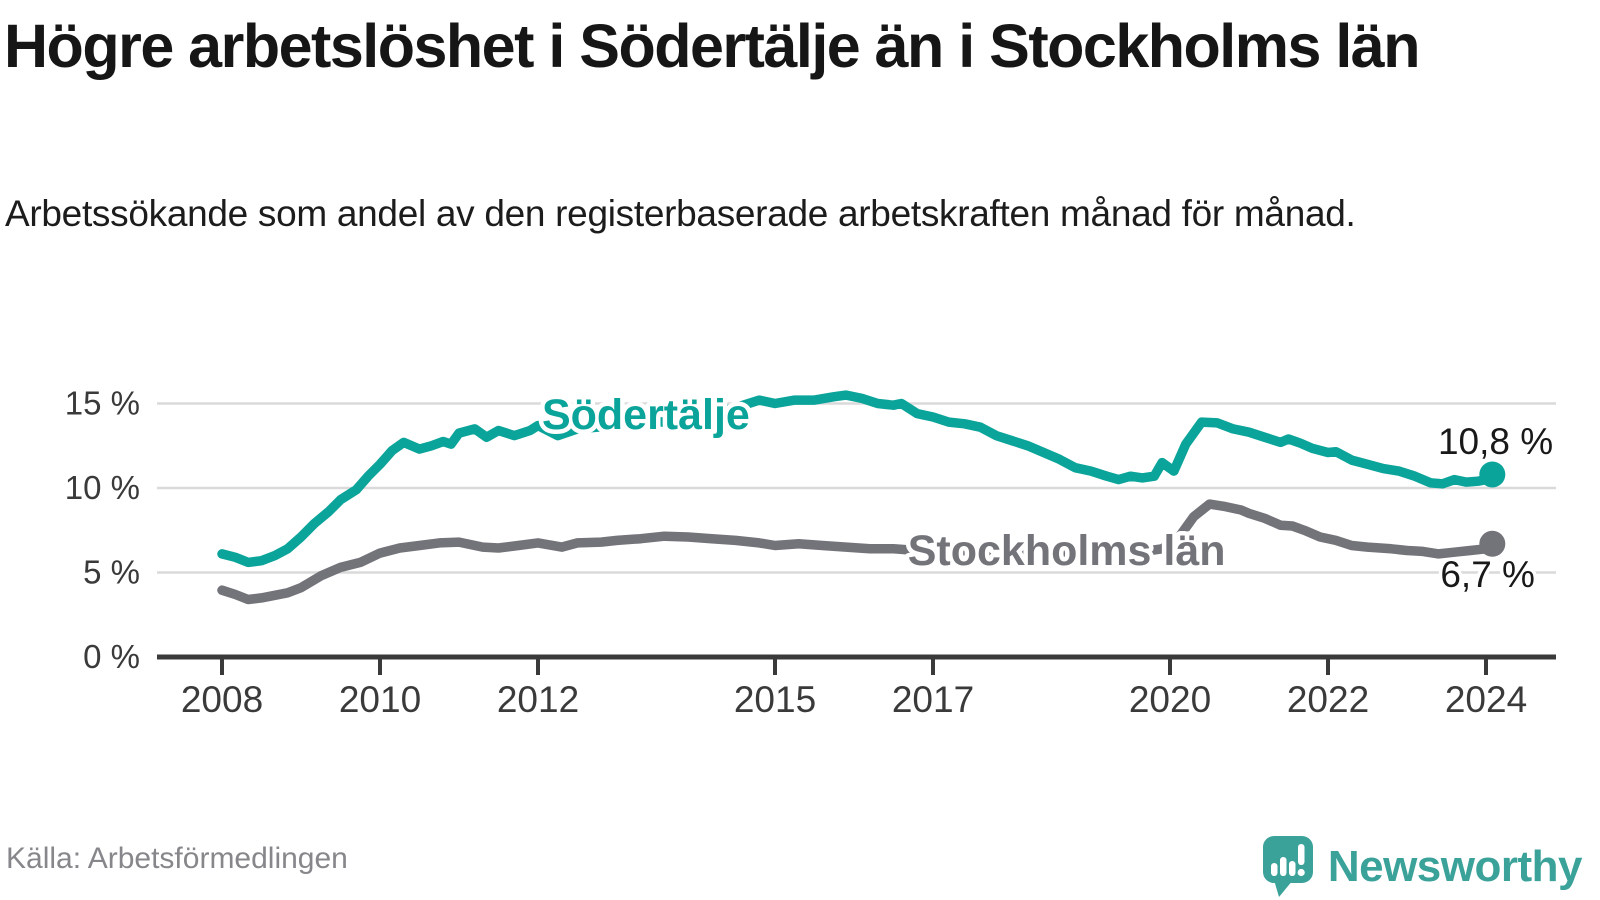  What do you see at coordinates (1492, 543) in the screenshot?
I see `stockholm-end-dot` at bounding box center [1492, 543].